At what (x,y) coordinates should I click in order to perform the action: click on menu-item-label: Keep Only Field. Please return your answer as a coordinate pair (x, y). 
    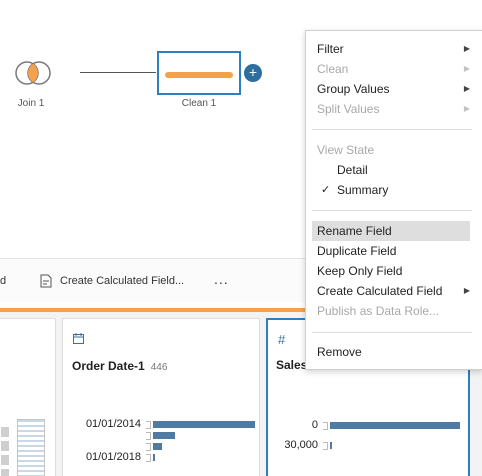
    Looking at the image, I should click on (360, 271).